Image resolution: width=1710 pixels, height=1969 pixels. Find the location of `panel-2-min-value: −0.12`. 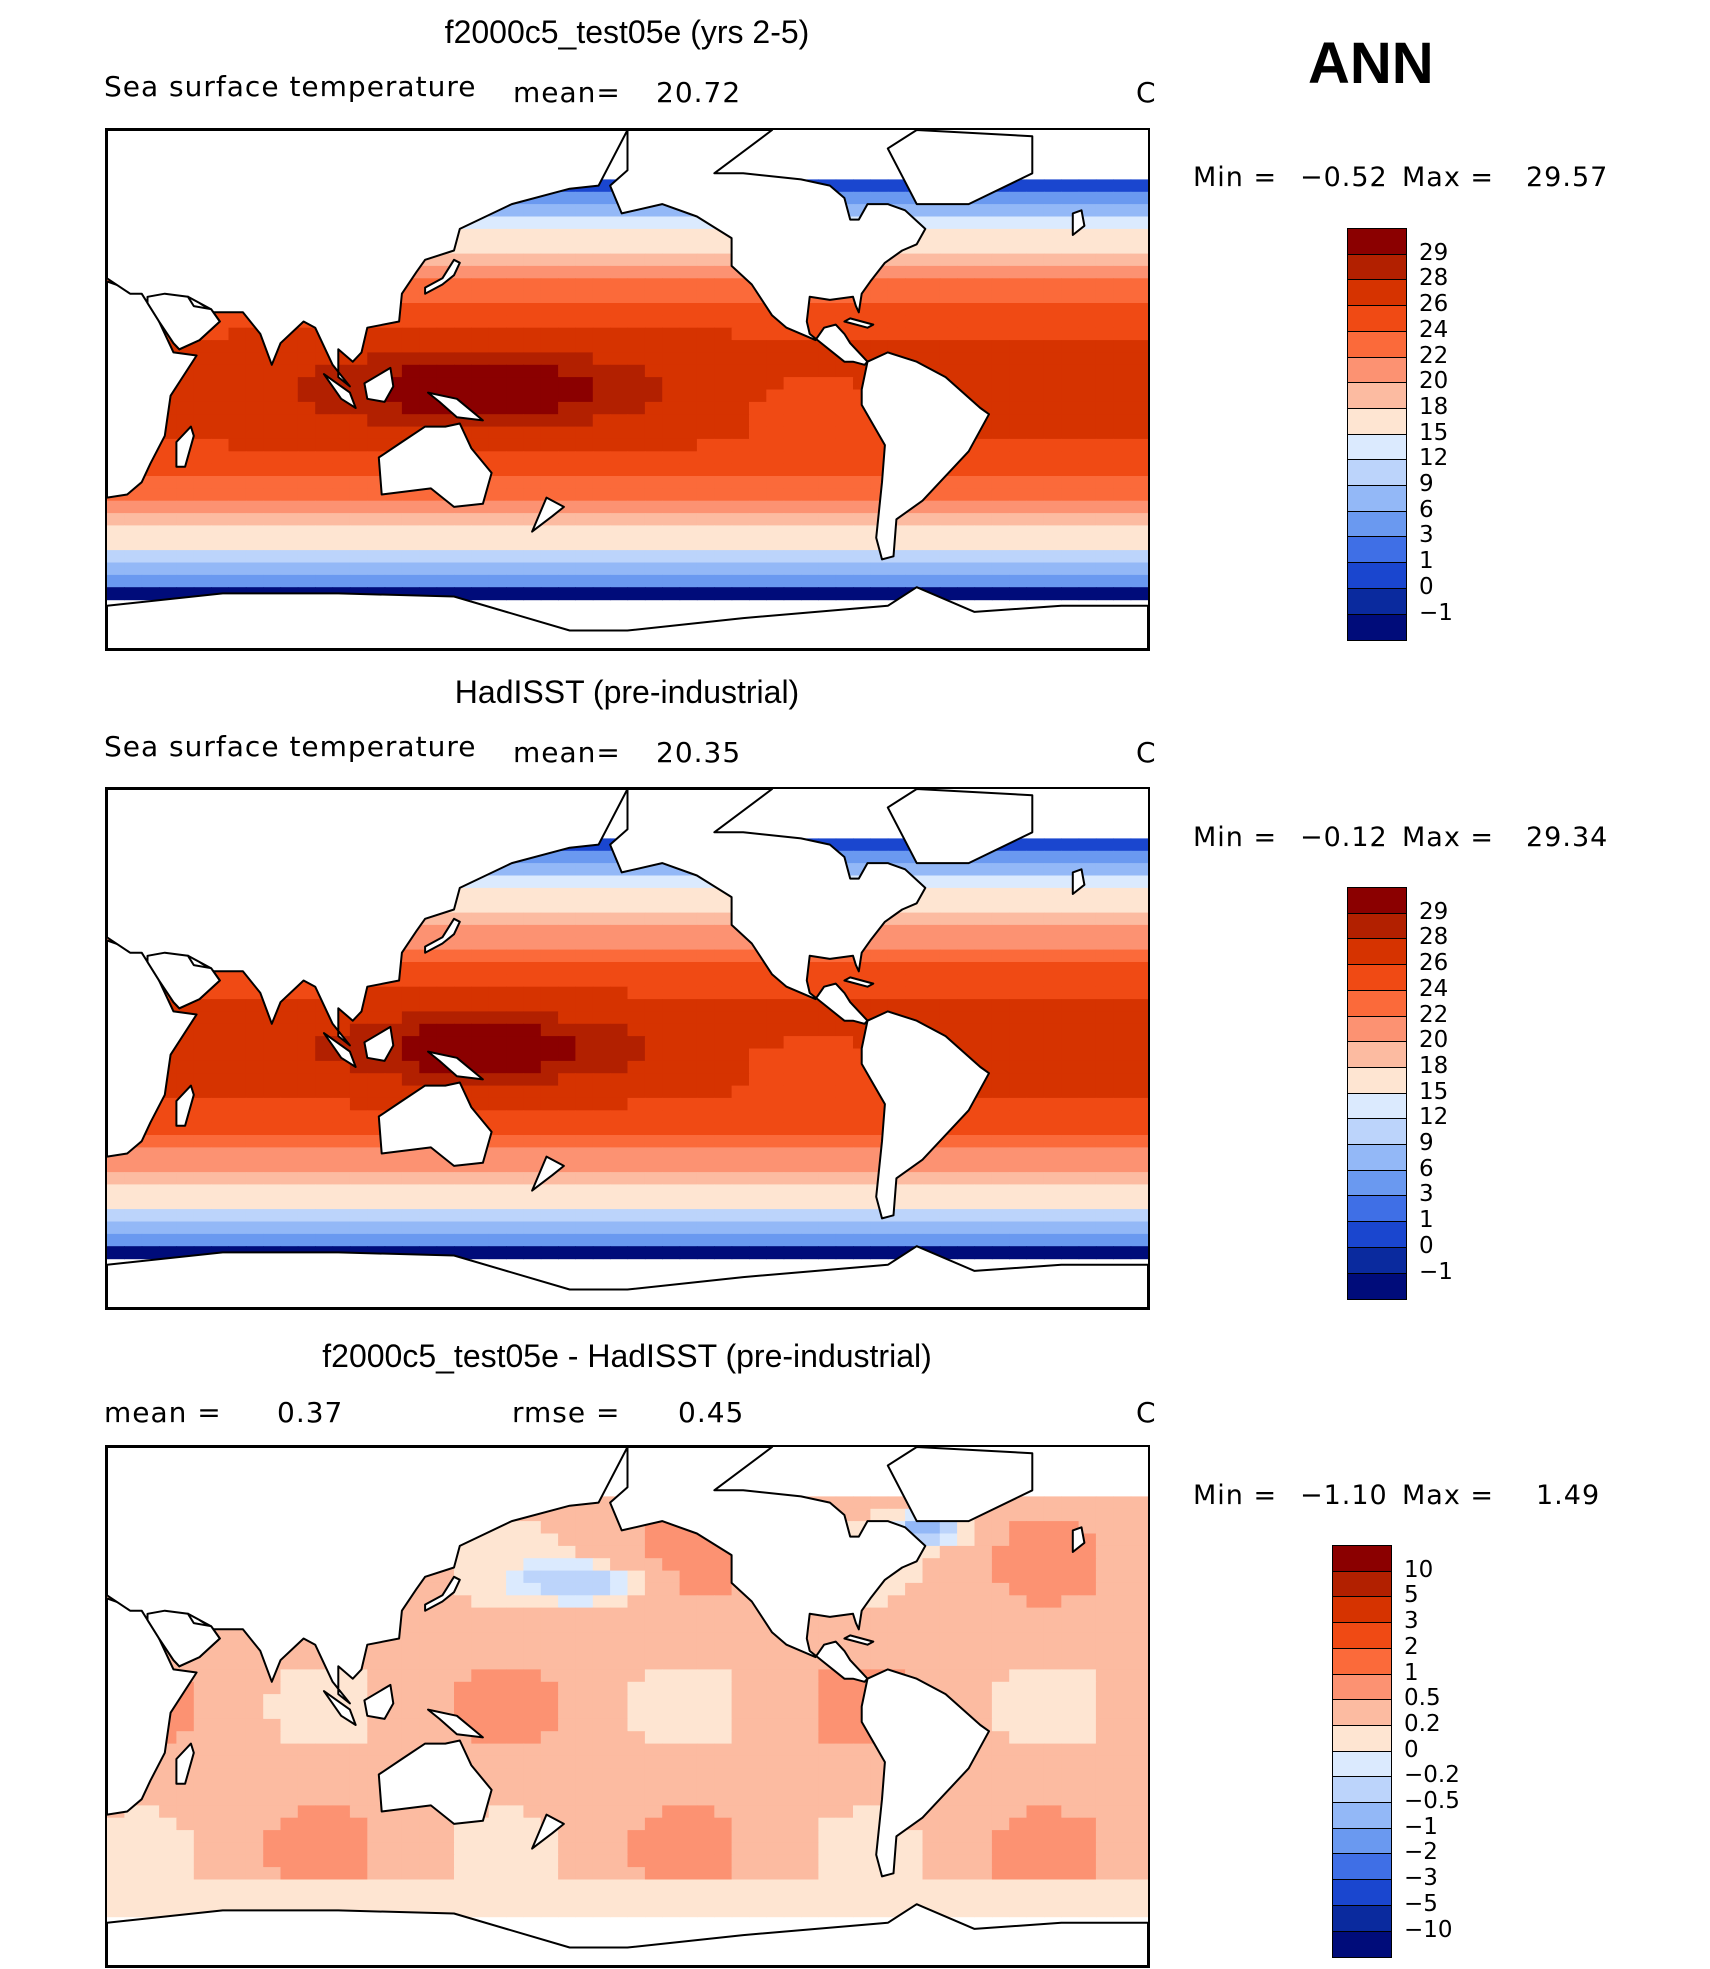

panel-2-min-value: −0.12 is located at coordinates (1344, 837).